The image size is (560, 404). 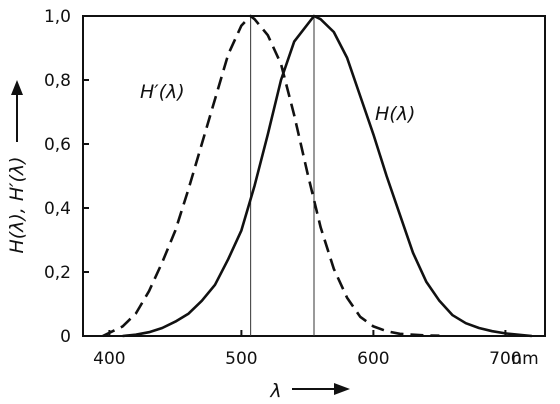 I want to click on y-tick-label: 1,0, so click(x=57, y=17).